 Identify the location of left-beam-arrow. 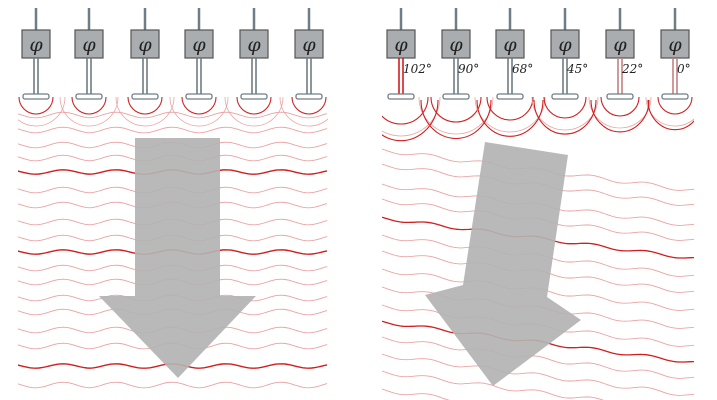
(177, 258).